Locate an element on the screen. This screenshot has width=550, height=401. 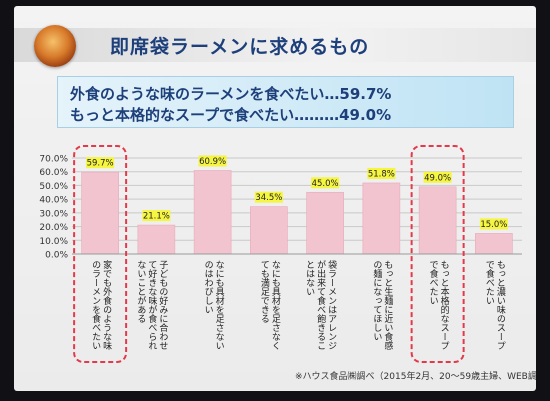
y-tick-label: 40.0% is located at coordinates (53, 201).